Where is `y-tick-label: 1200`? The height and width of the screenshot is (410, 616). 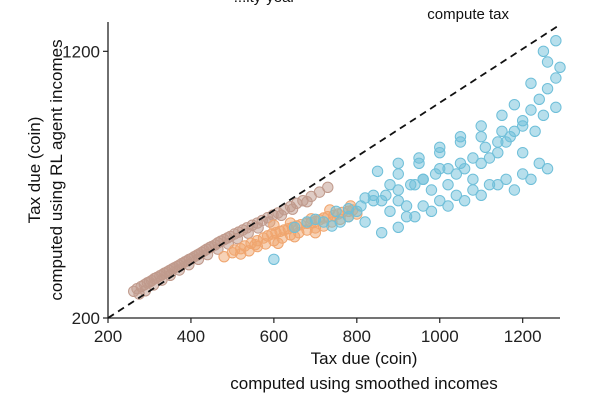 y-tick-label: 1200 is located at coordinates (81, 51).